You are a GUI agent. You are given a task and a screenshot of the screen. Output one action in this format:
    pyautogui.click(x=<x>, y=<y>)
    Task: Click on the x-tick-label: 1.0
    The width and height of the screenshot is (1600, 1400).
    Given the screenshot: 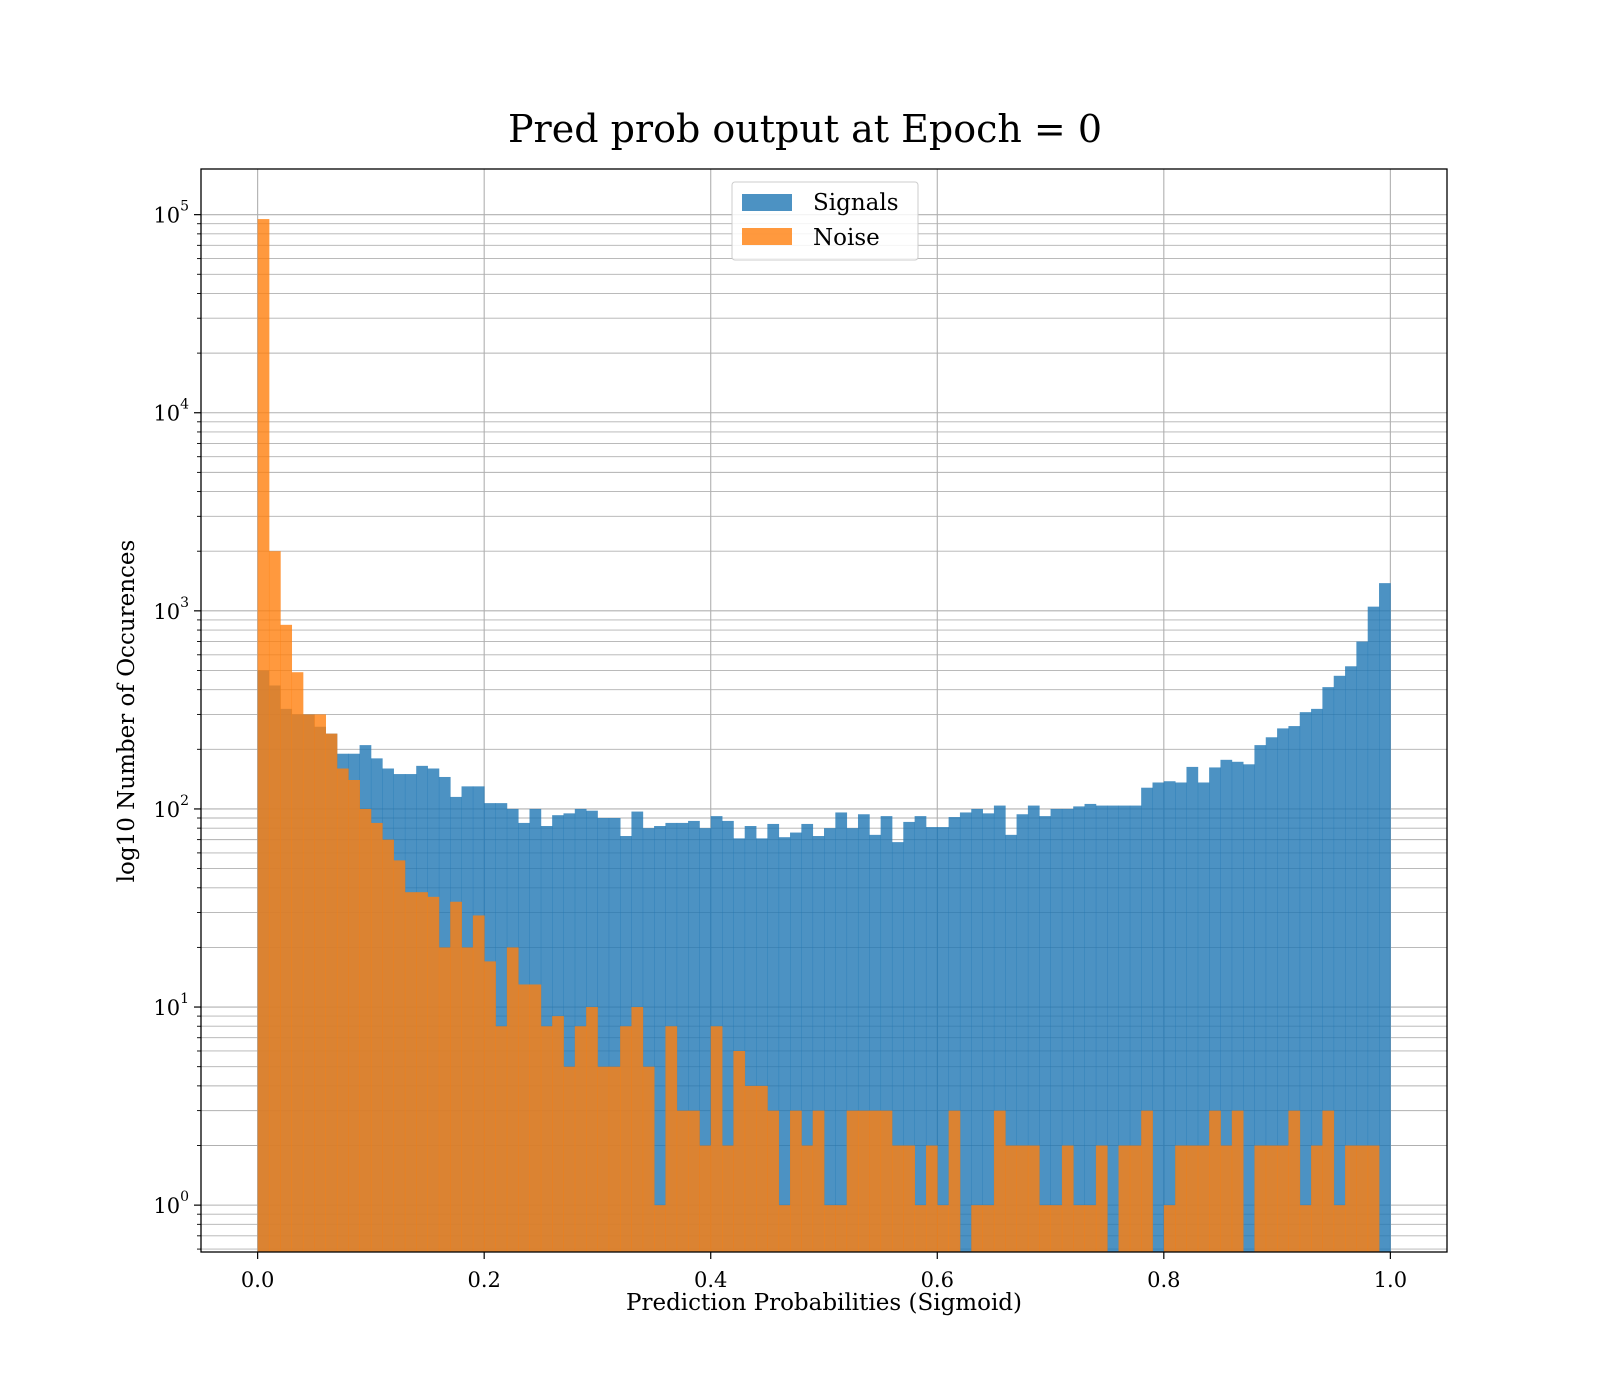 What is the action you would take?
    pyautogui.click(x=1390, y=1280)
    